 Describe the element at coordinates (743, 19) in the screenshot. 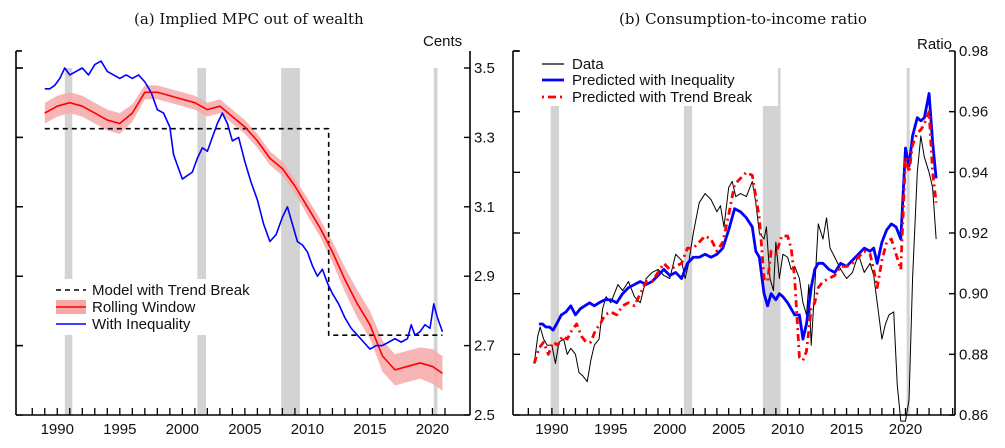

I see `panel-b-title: (b) Consumption-to-income ratio` at that location.